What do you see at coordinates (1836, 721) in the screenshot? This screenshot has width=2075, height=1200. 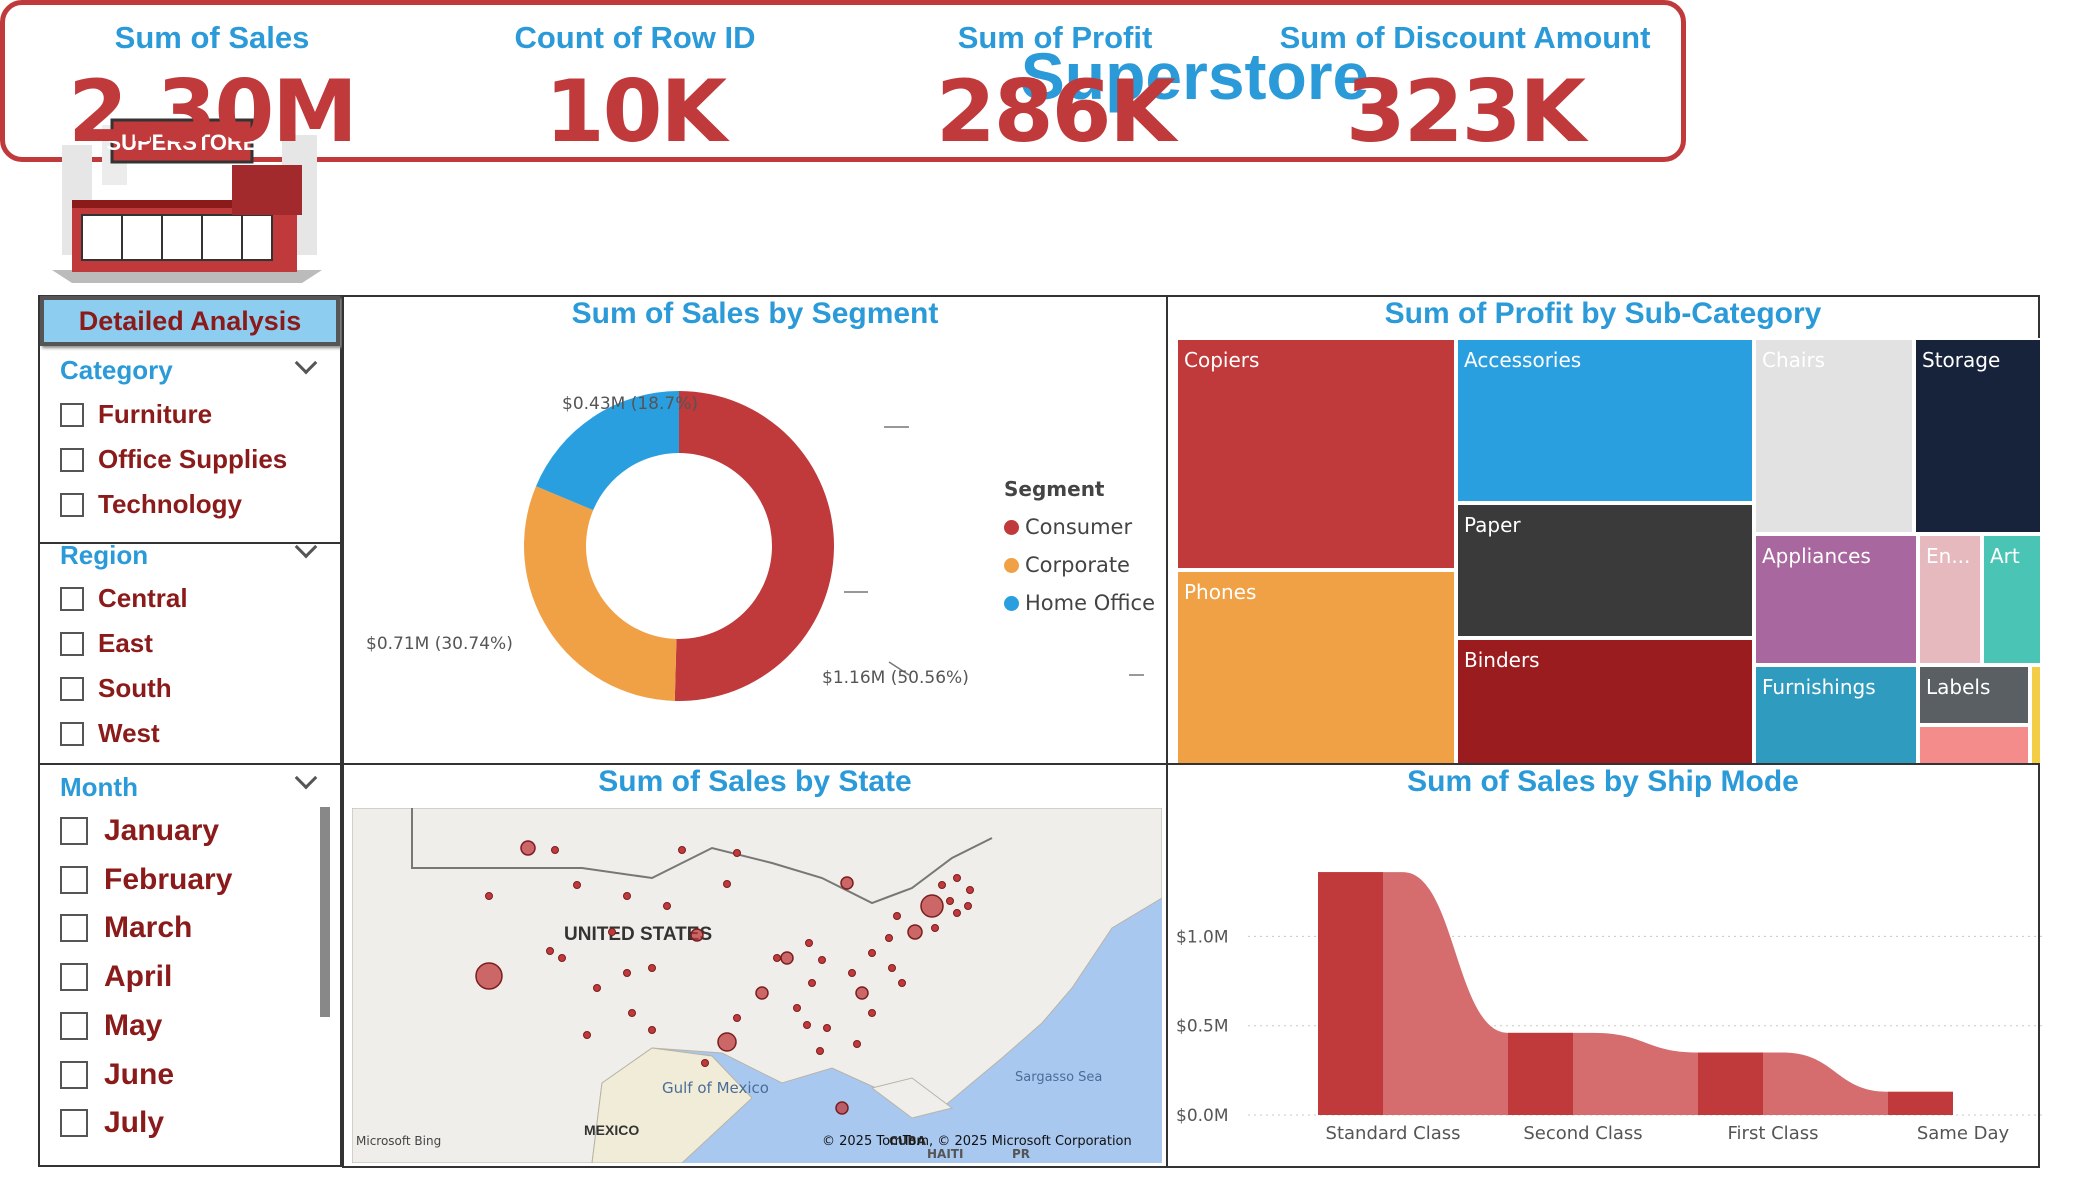 I see `treemap-cell-furnishings: Furnishings` at bounding box center [1836, 721].